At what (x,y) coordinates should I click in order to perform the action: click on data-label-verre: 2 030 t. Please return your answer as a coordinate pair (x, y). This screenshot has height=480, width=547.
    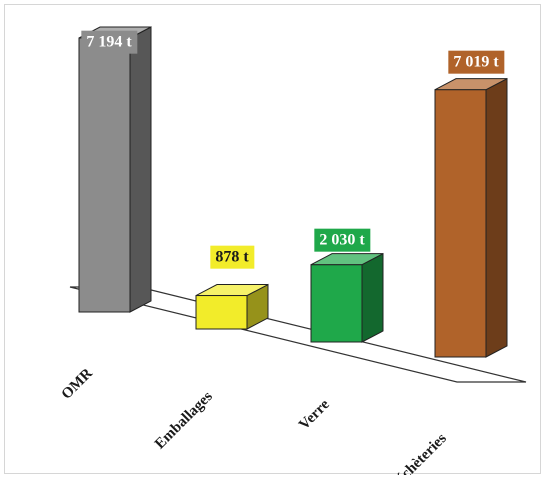
    Looking at the image, I should click on (342, 240).